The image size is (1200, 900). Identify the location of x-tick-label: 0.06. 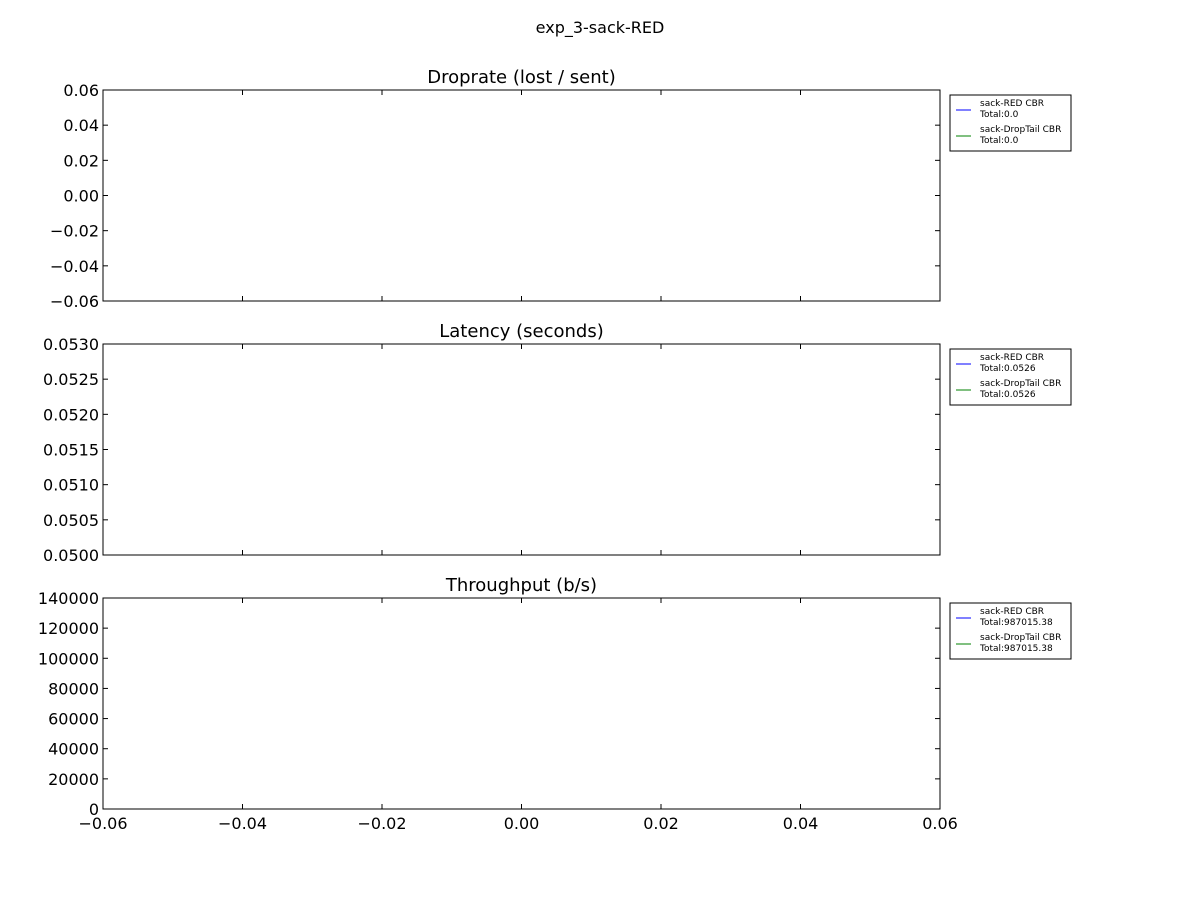
(940, 823).